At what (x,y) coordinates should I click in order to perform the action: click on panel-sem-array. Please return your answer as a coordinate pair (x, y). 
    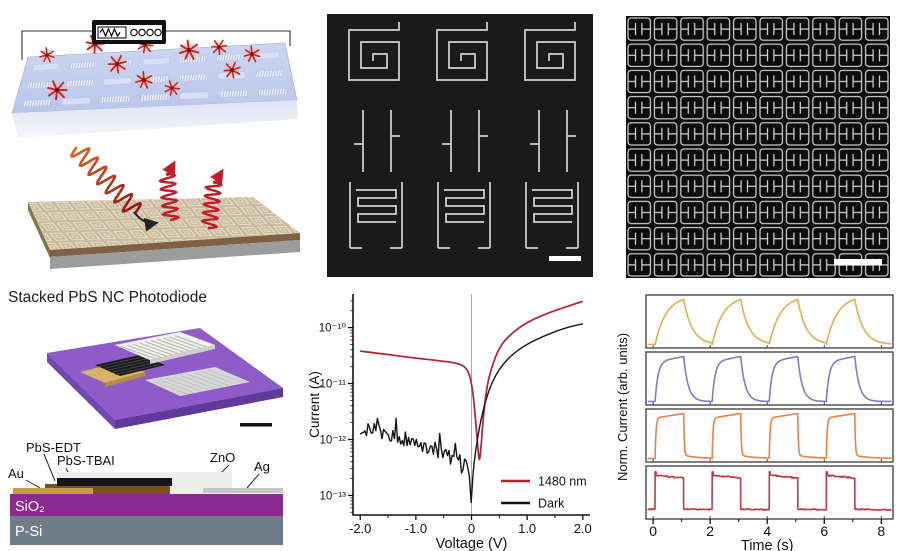
    Looking at the image, I should click on (758, 147).